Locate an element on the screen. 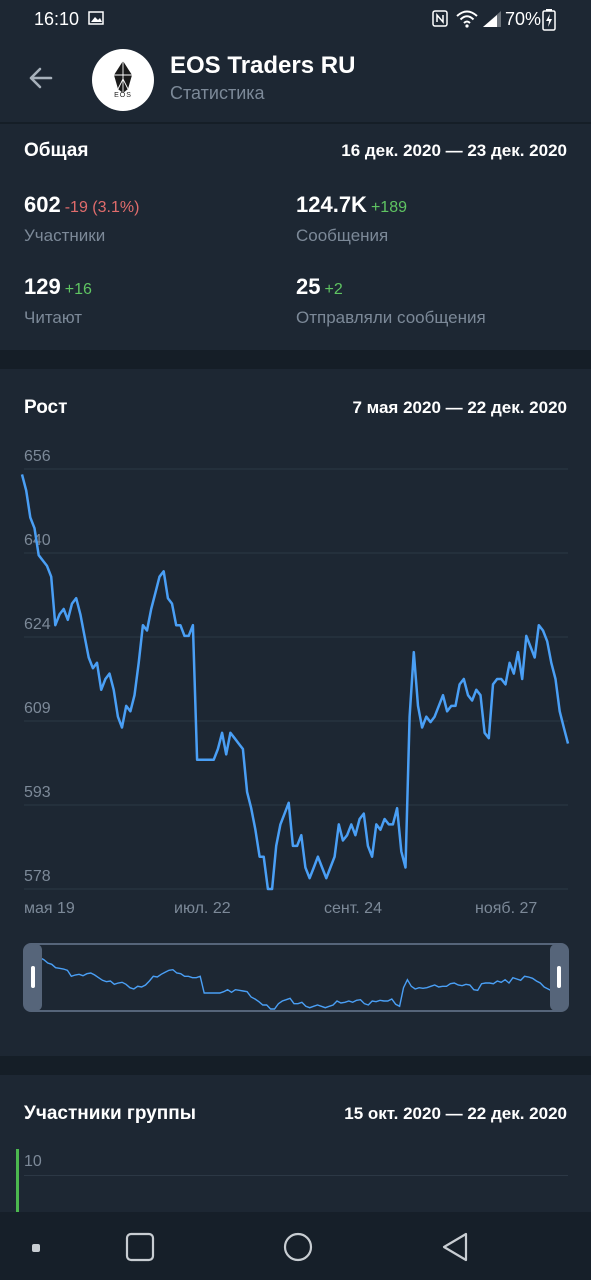 This screenshot has height=1280, width=591. arrow-left-icon is located at coordinates (41, 78).